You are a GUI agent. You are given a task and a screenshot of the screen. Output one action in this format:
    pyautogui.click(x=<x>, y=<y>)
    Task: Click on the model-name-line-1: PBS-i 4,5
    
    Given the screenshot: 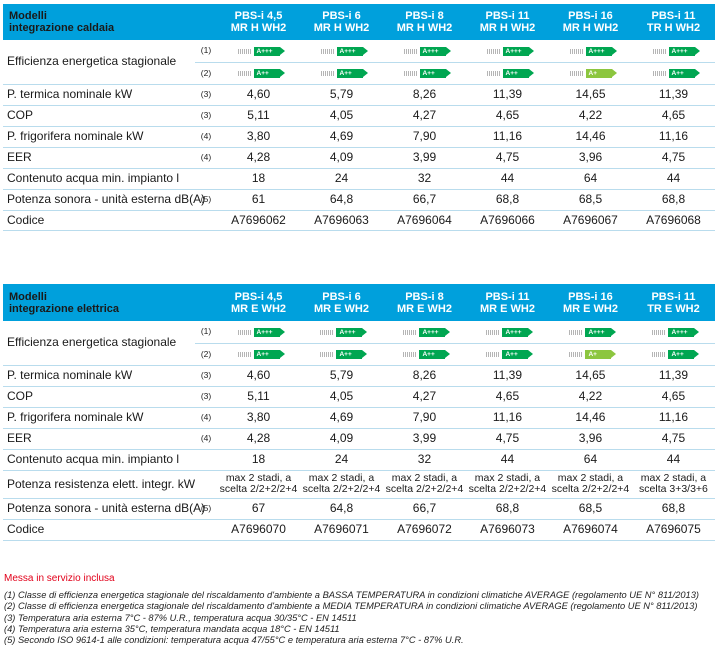 What is the action you would take?
    pyautogui.click(x=258, y=16)
    